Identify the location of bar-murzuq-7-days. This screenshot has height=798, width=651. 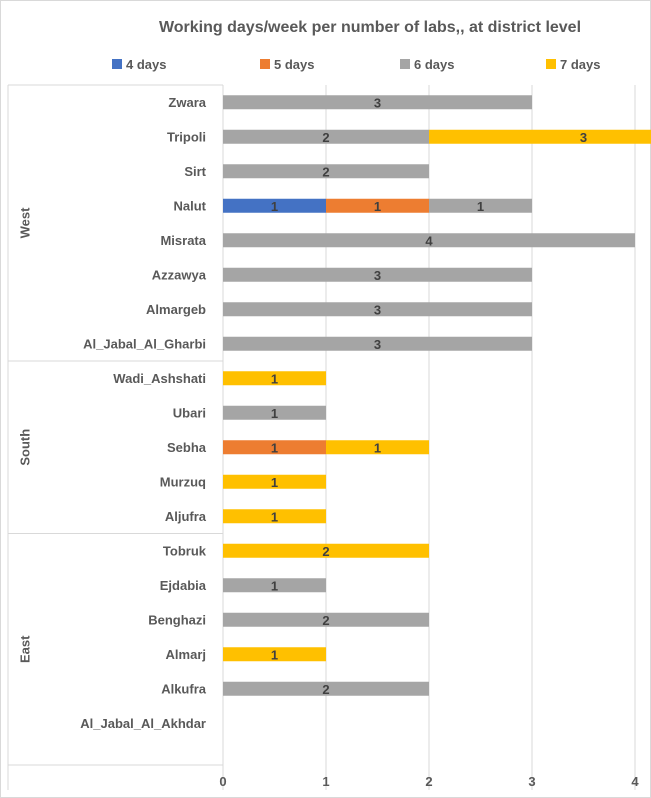
(274, 481).